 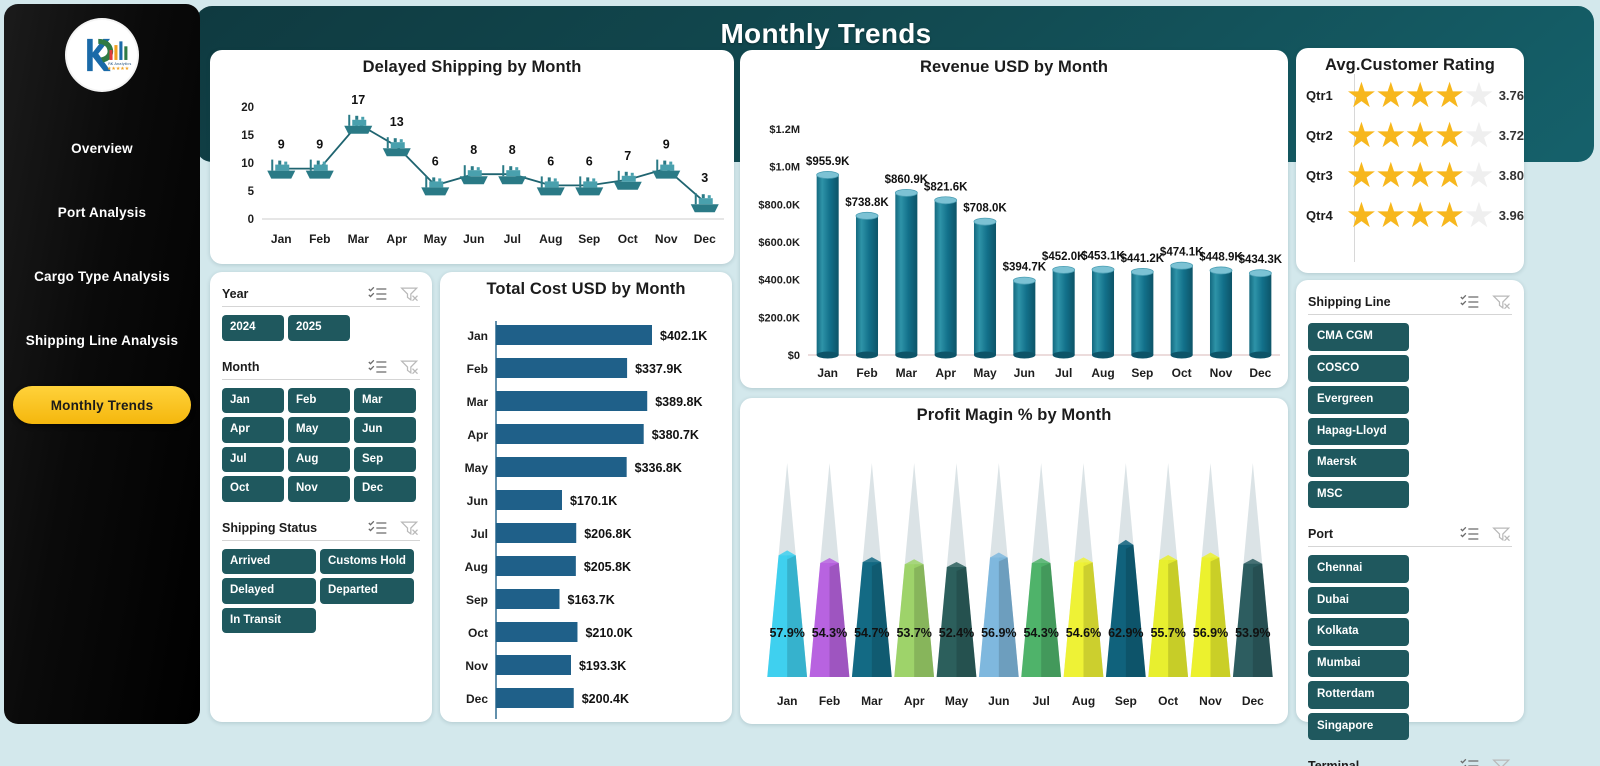 What do you see at coordinates (1358, 494) in the screenshot?
I see `shipping-line-chip-5: MSC` at bounding box center [1358, 494].